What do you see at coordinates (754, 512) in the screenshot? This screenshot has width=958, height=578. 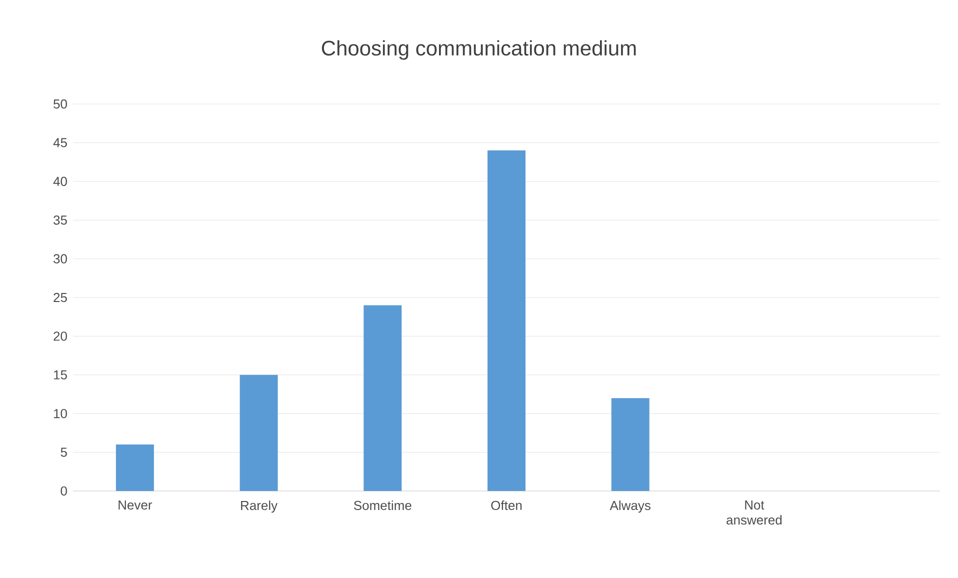 I see `x-tick-label: Not answered` at bounding box center [754, 512].